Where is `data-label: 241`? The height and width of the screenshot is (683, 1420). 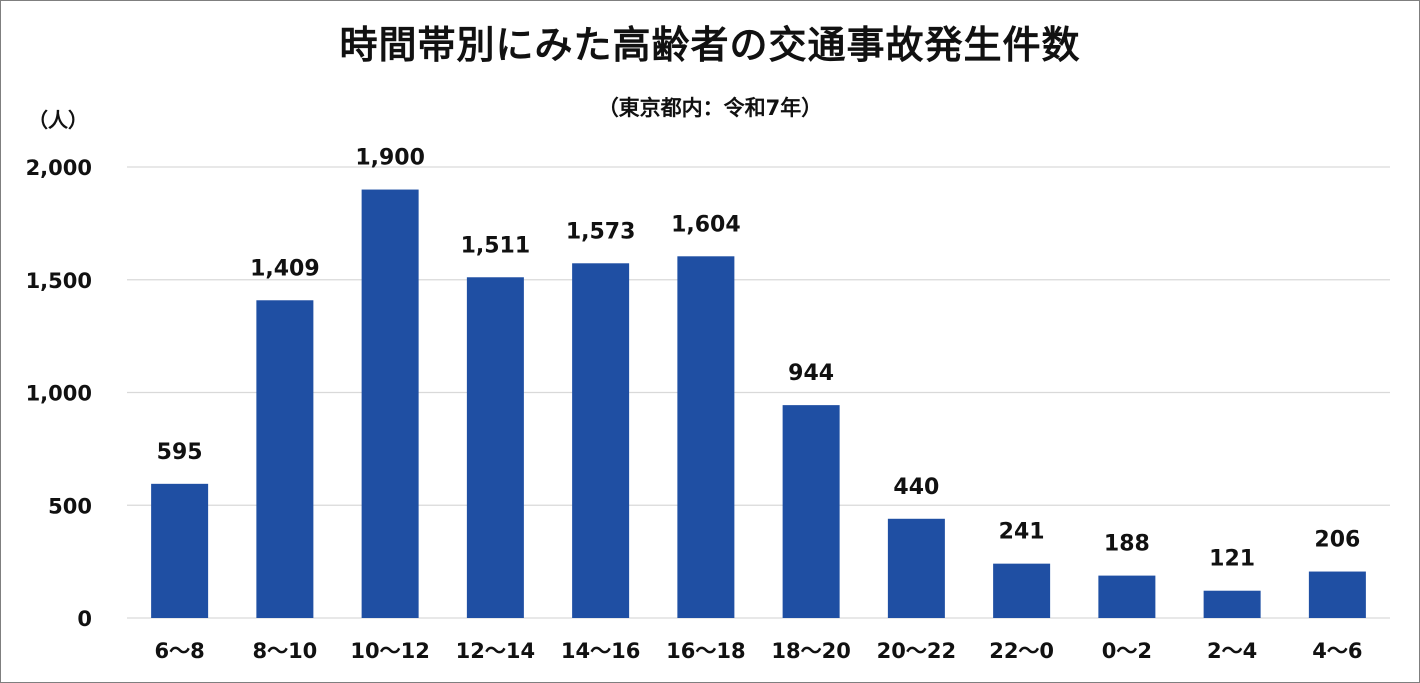
data-label: 241 is located at coordinates (1022, 532).